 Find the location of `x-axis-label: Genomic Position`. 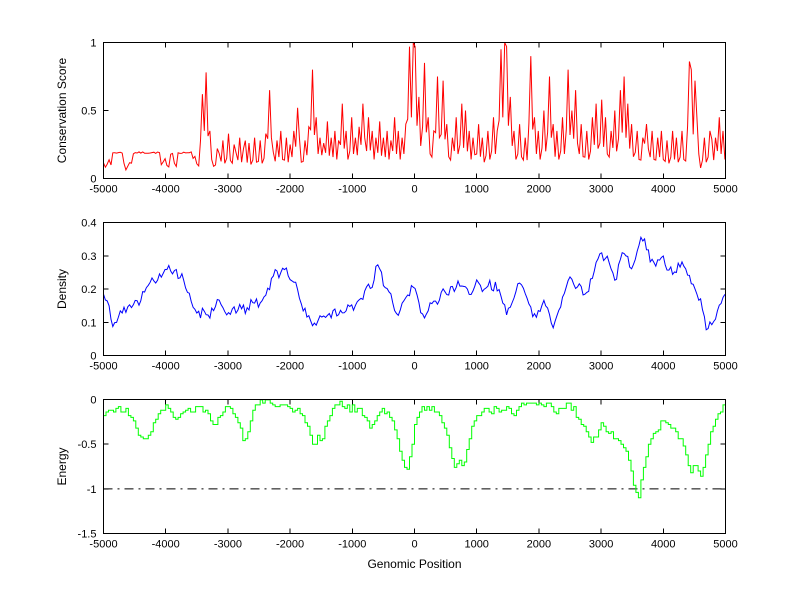

x-axis-label: Genomic Position is located at coordinates (414, 564).